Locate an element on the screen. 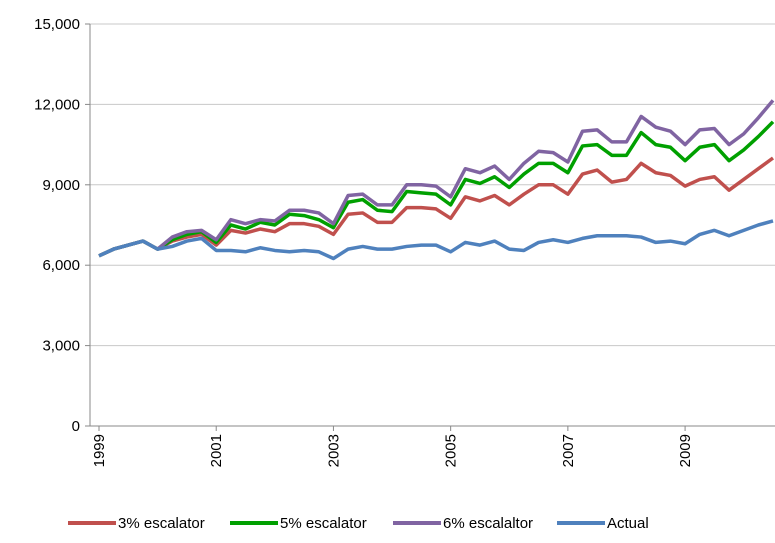  y-tick-label: 9,000 is located at coordinates (61, 185).